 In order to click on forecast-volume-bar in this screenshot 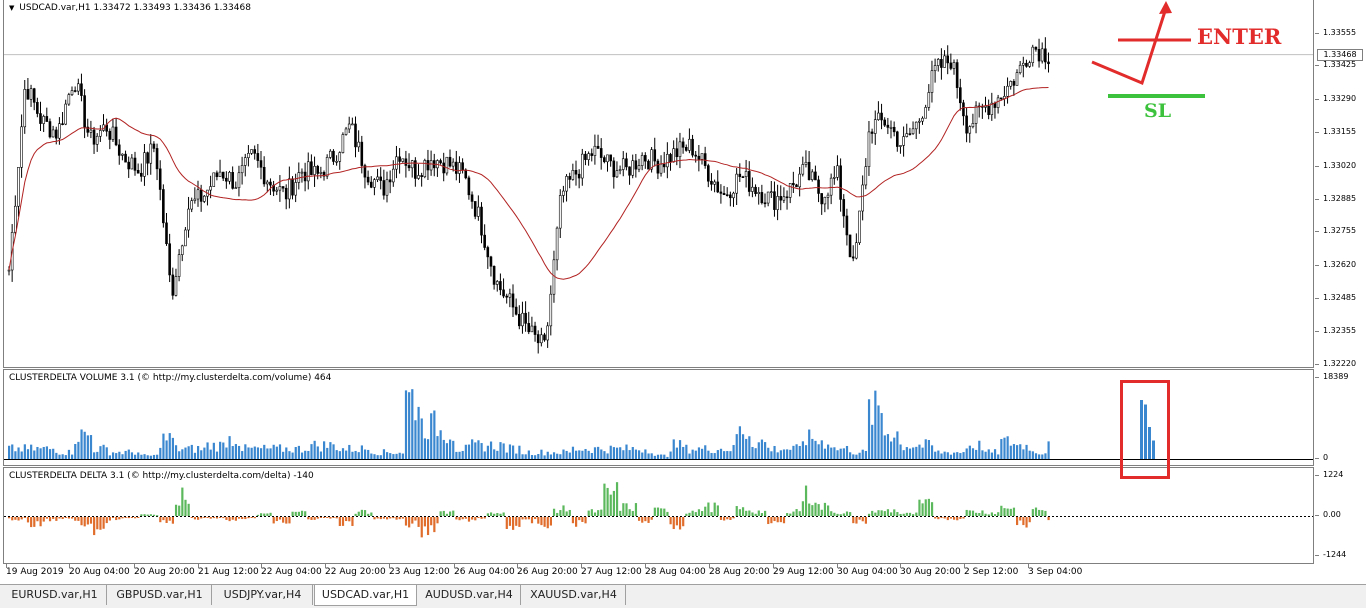, I will do `click(1149, 443)`.